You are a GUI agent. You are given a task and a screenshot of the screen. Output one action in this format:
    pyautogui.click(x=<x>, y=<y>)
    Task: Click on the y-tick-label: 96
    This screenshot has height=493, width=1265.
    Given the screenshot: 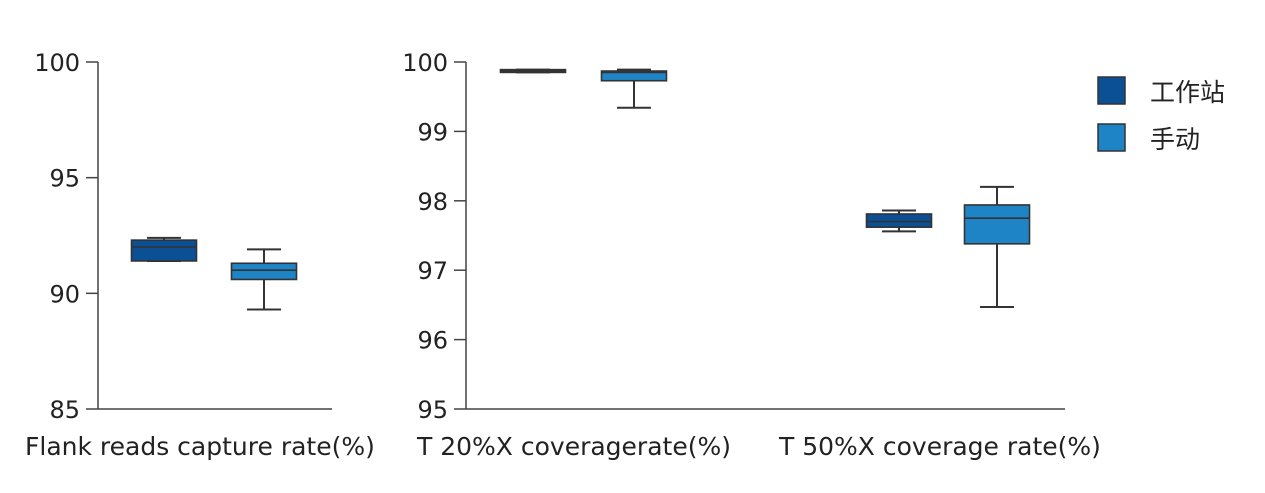 What is the action you would take?
    pyautogui.click(x=432, y=341)
    